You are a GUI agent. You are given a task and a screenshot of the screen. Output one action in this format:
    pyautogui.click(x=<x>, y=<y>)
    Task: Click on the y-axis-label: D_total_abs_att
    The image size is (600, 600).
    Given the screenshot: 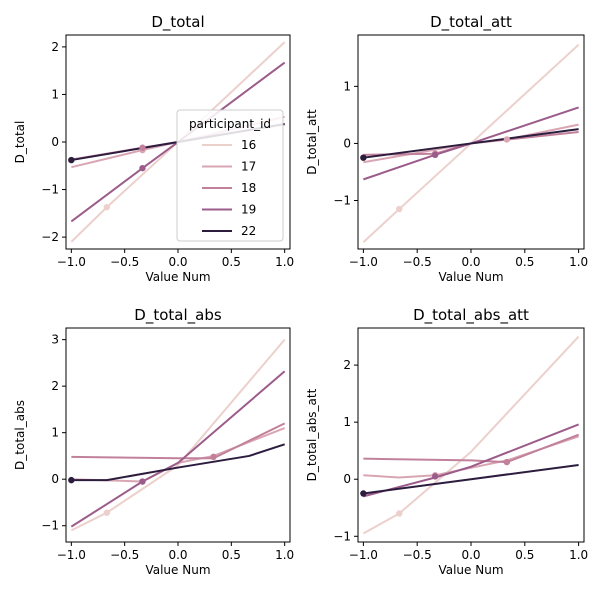 What is the action you would take?
    pyautogui.click(x=312, y=434)
    